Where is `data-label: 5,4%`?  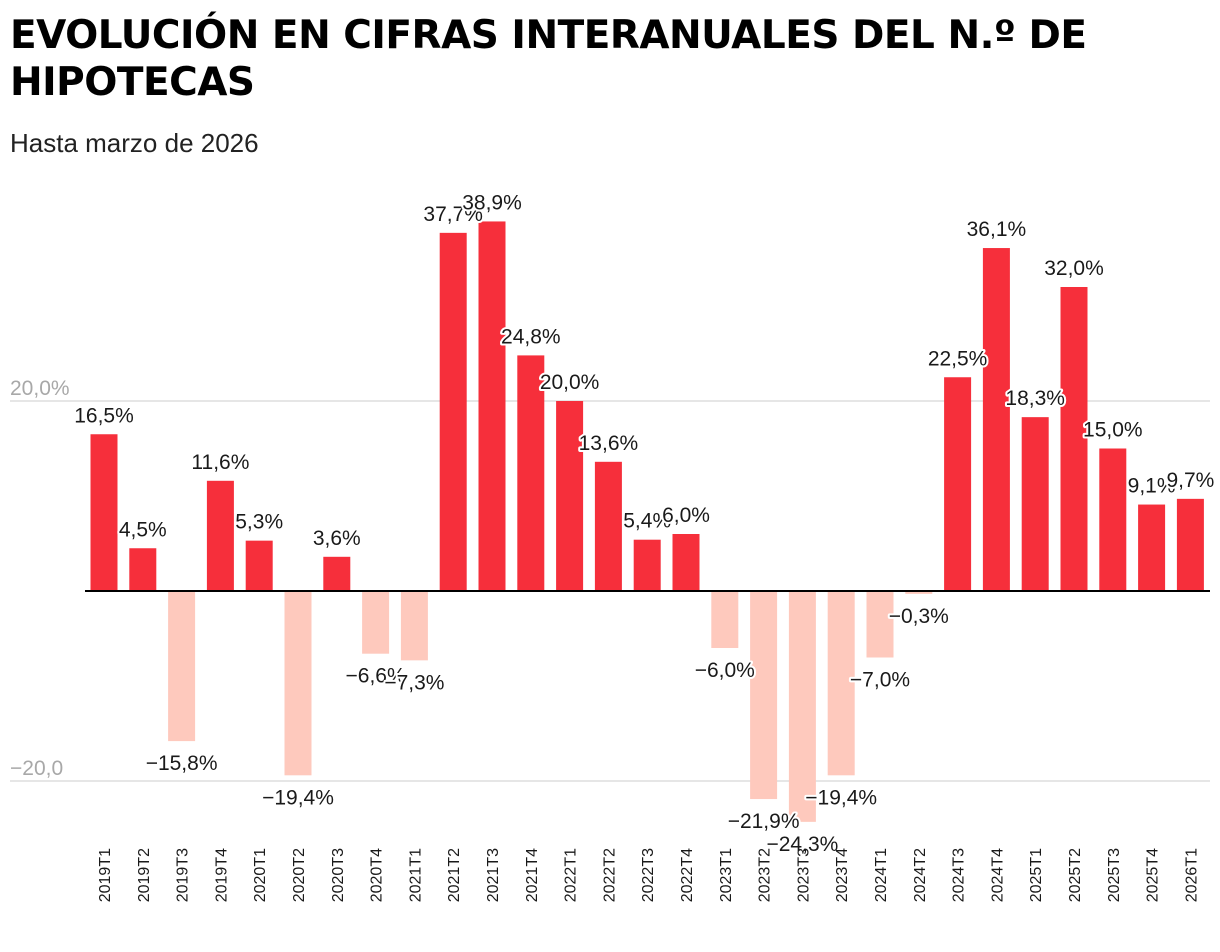 data-label: 5,4% is located at coordinates (647, 521).